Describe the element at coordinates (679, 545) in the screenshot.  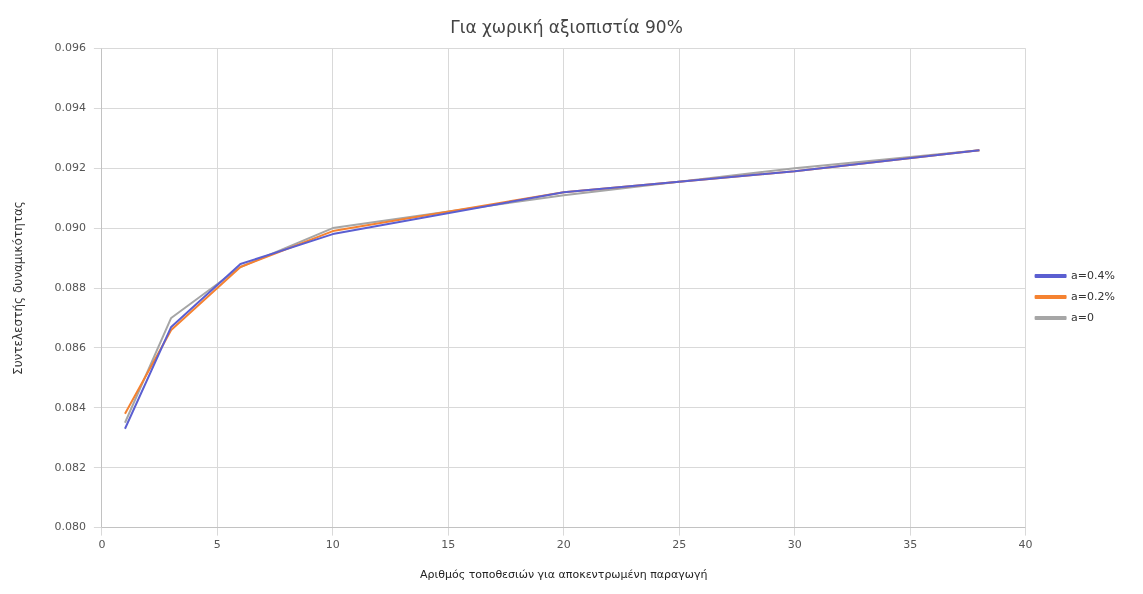
I see `x-tick-label: 25` at that location.